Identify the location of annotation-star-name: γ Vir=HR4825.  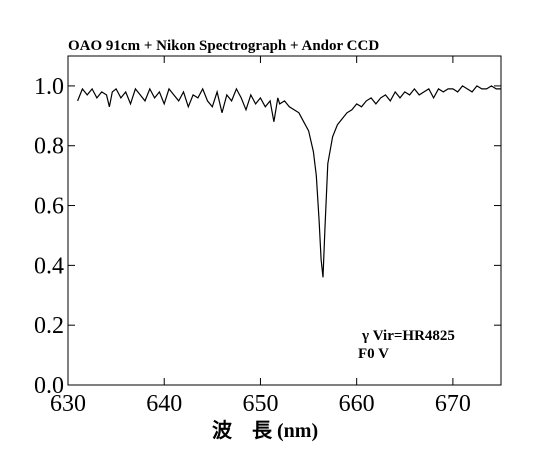
(408, 336).